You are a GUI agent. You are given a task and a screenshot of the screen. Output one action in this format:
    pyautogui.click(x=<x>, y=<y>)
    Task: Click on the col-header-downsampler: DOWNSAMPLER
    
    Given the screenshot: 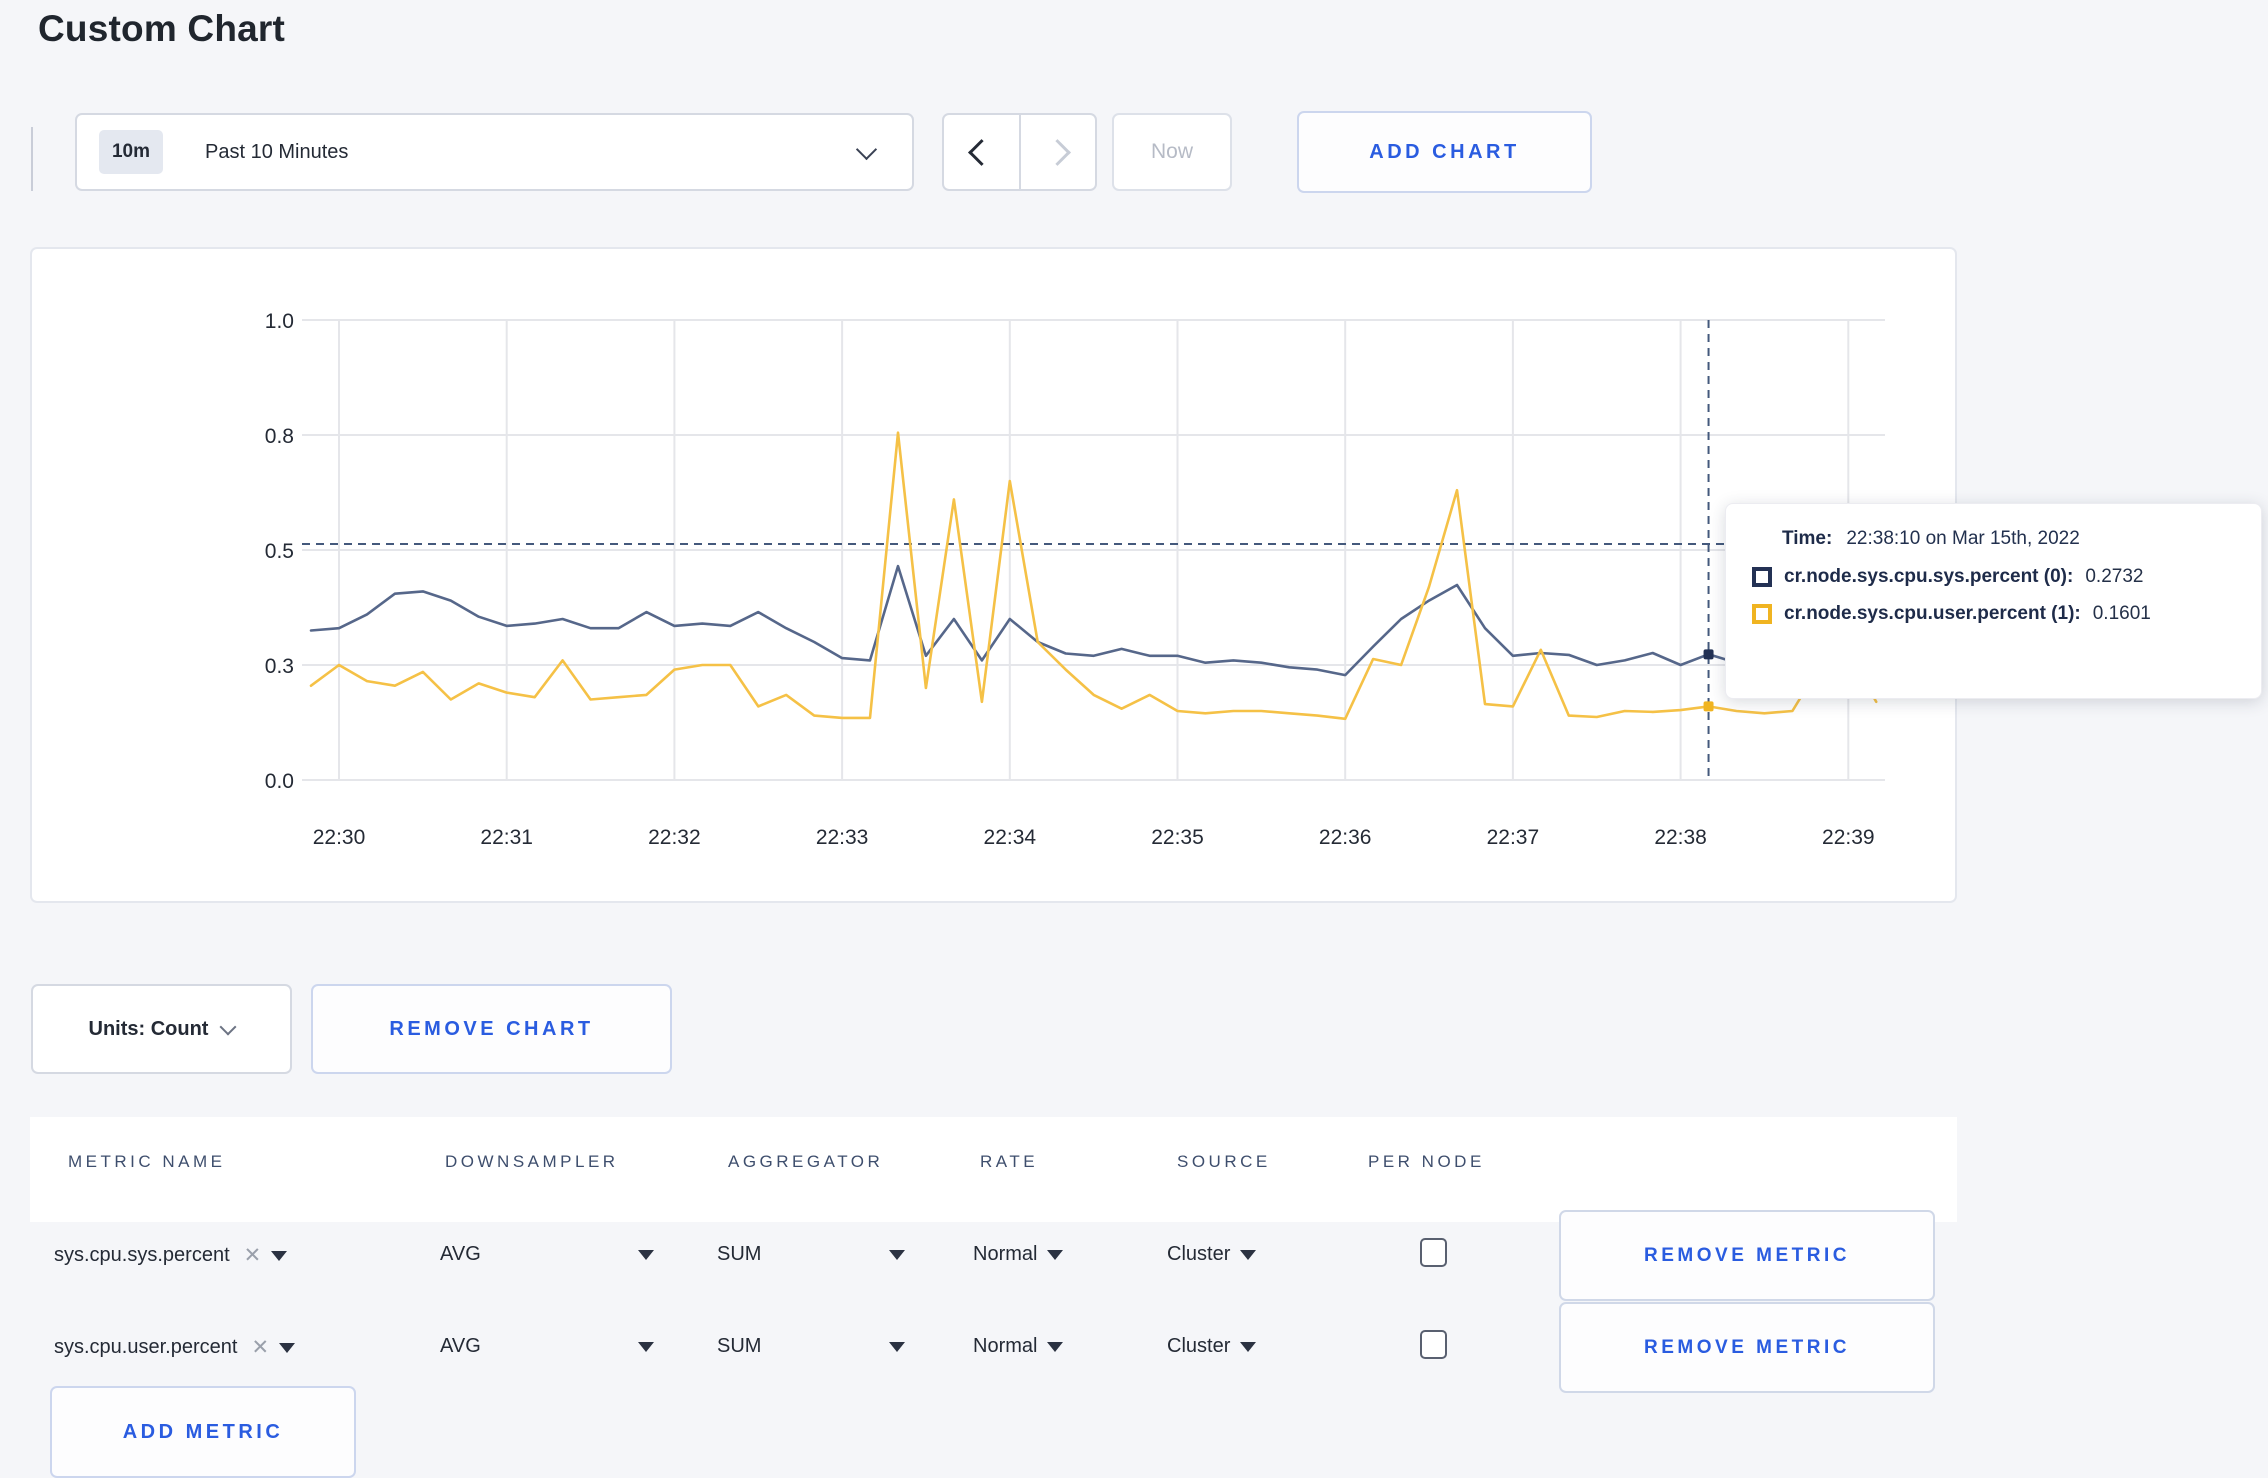 What is the action you would take?
    pyautogui.click(x=532, y=1161)
    